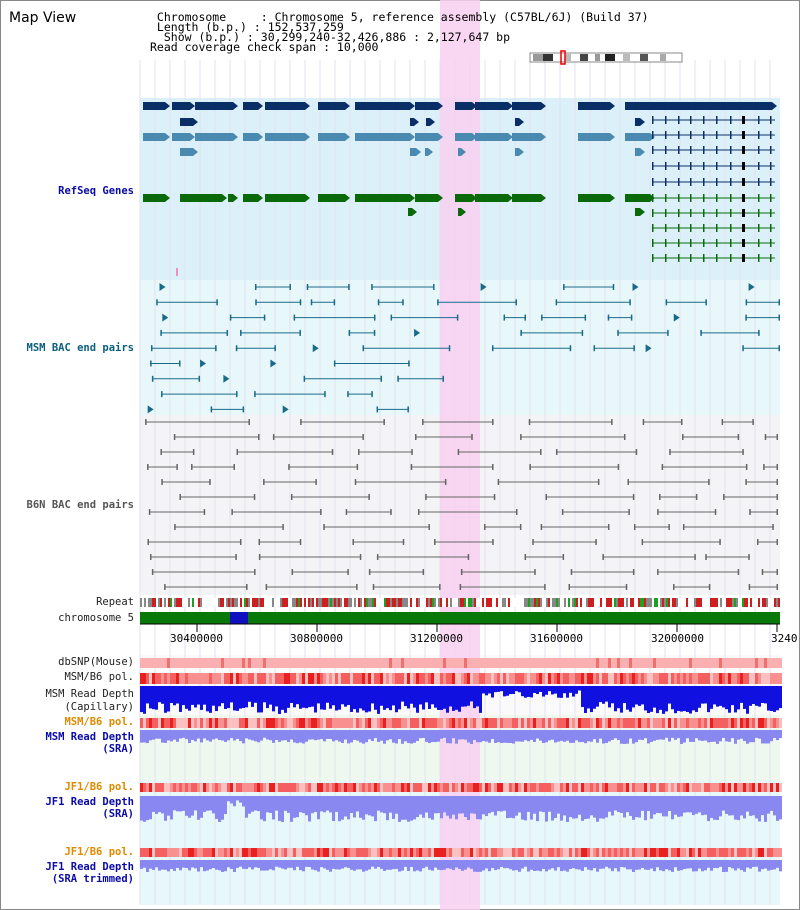 Image resolution: width=800 pixels, height=910 pixels. What do you see at coordinates (96, 191) in the screenshot?
I see `track-label-refseq: RefSeq Genes` at bounding box center [96, 191].